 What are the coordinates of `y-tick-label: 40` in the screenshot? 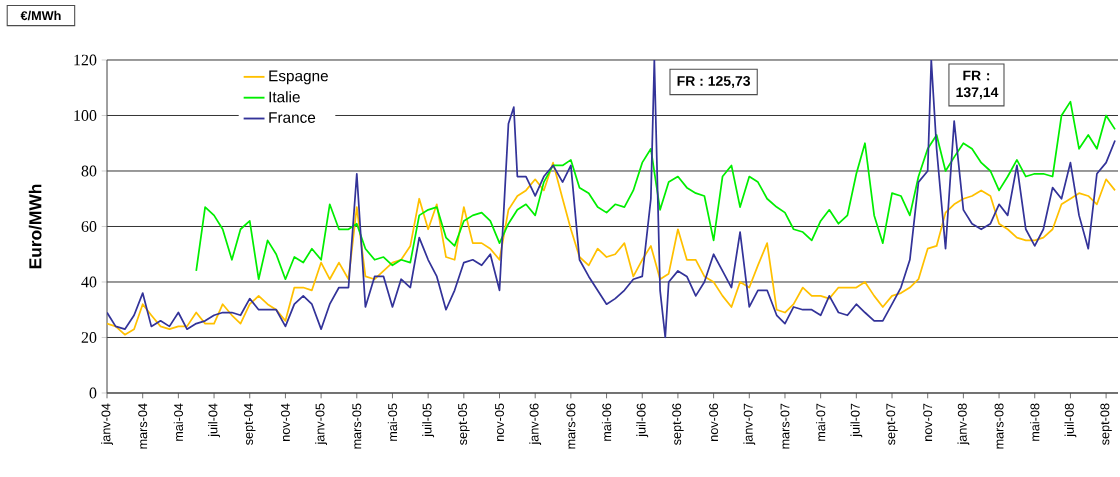 It's located at (89, 282).